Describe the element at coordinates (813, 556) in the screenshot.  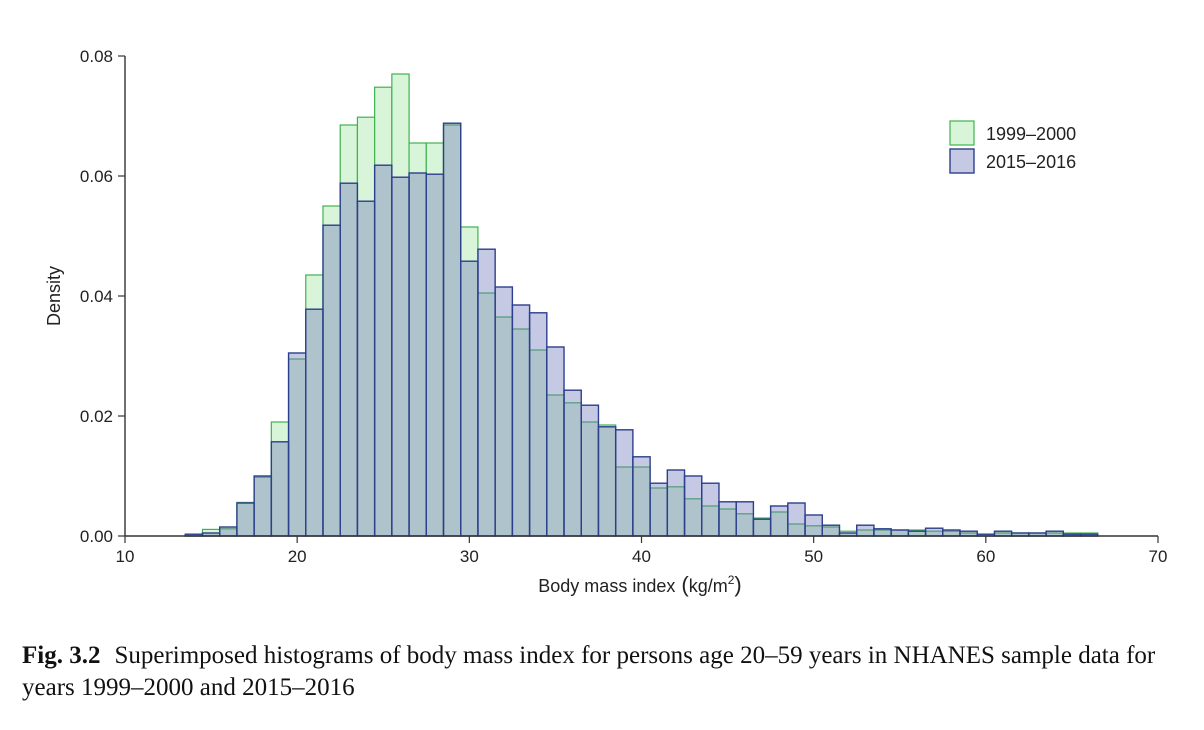
I see `x-tick-label: 50` at that location.